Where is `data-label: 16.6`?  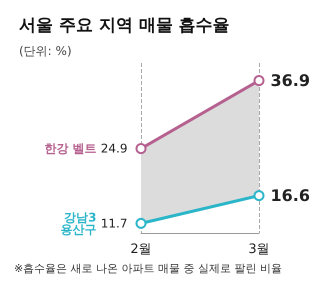
data-label: 16.6 is located at coordinates (290, 196).